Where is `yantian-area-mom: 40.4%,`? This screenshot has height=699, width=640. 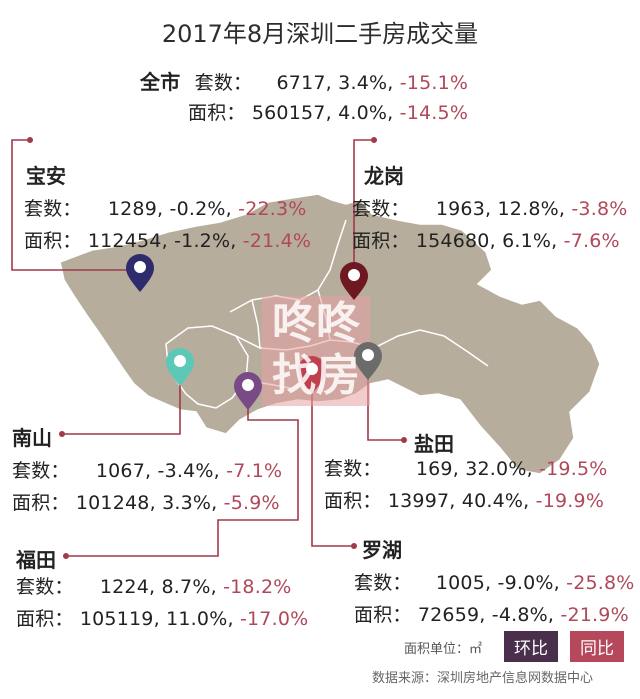
yantian-area-mom: 40.4%, is located at coordinates (495, 501).